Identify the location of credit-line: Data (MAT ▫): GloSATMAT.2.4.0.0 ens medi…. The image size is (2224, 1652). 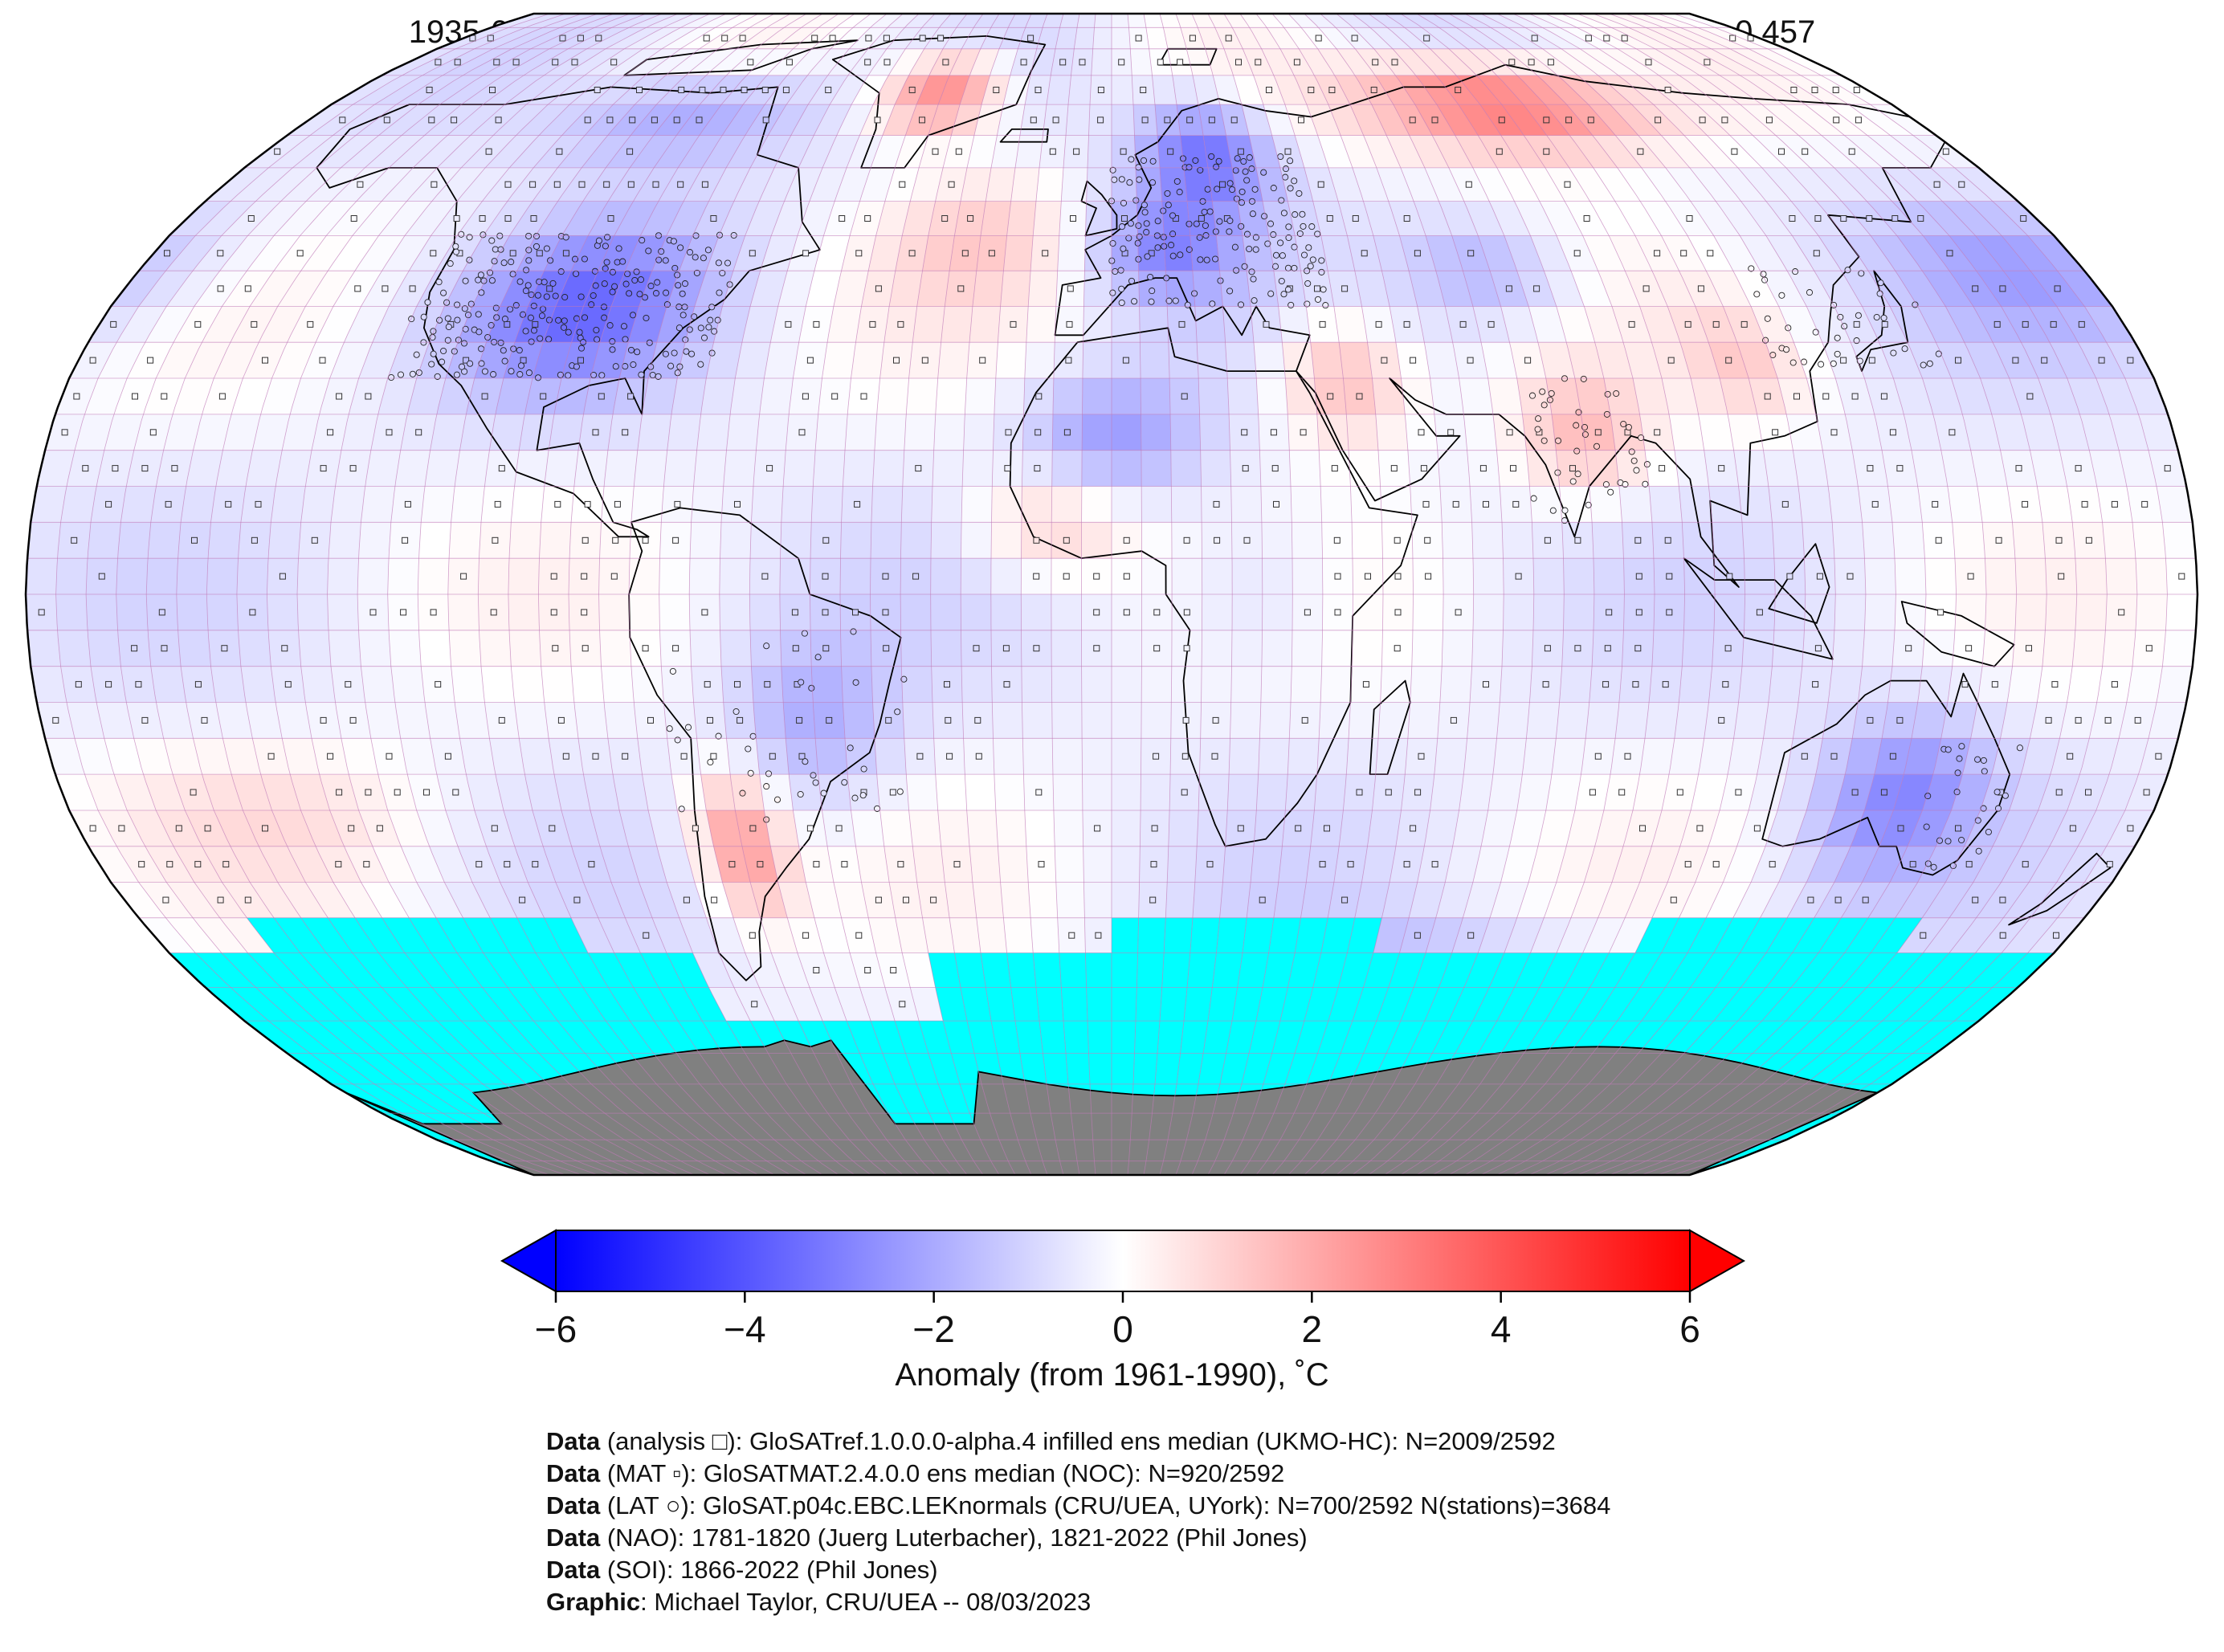
(1078, 1474).